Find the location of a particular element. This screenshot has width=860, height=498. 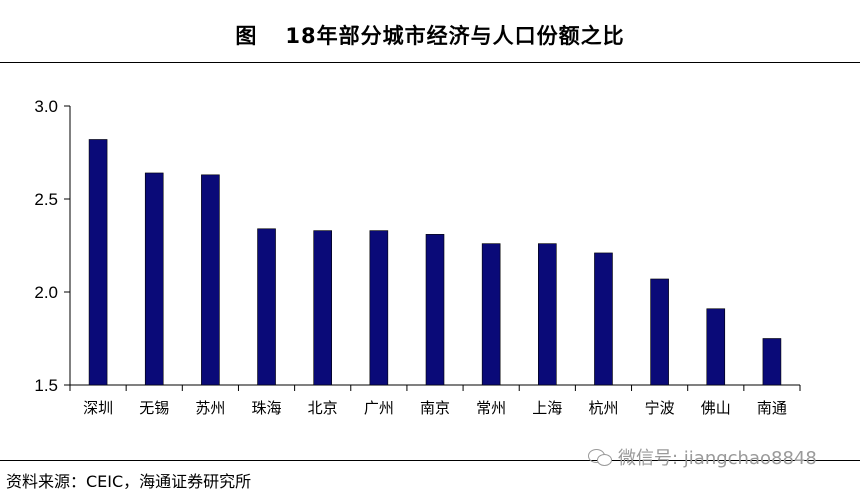

category-label: 无锡 is located at coordinates (154, 408).